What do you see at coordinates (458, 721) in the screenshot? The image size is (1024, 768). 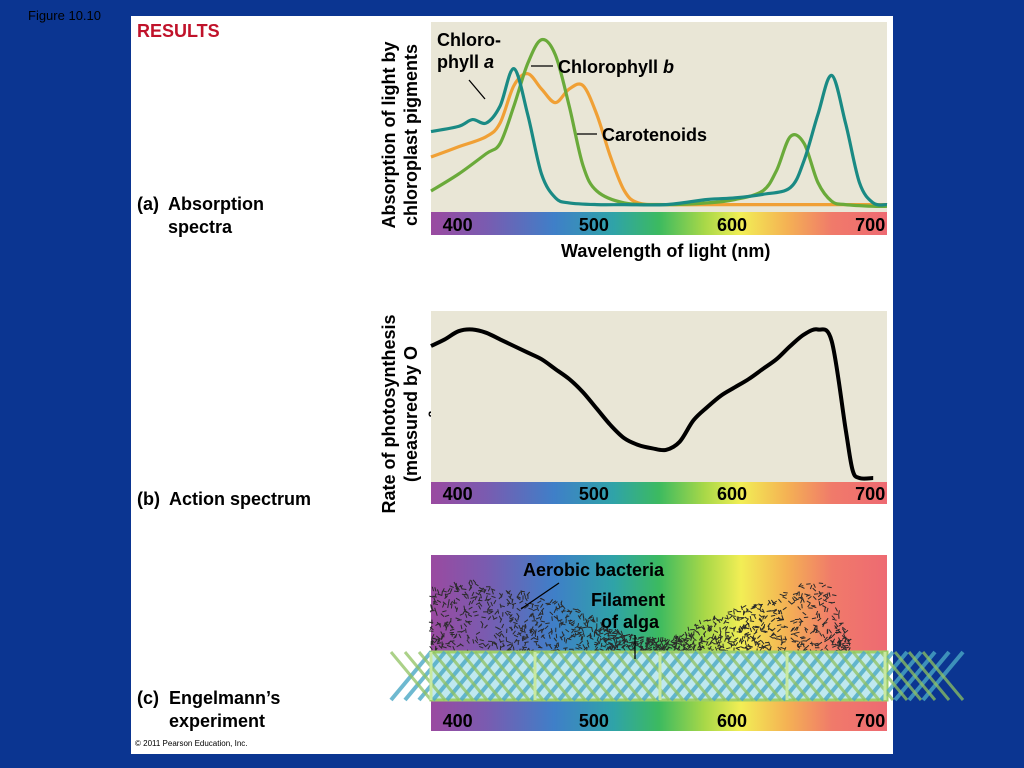 I see `panel-c-tick-400: 400` at bounding box center [458, 721].